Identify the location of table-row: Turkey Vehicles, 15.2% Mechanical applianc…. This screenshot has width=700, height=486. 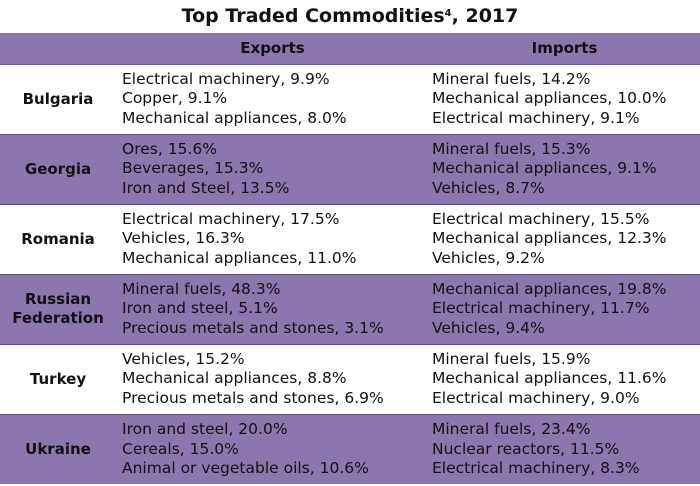
(350, 378).